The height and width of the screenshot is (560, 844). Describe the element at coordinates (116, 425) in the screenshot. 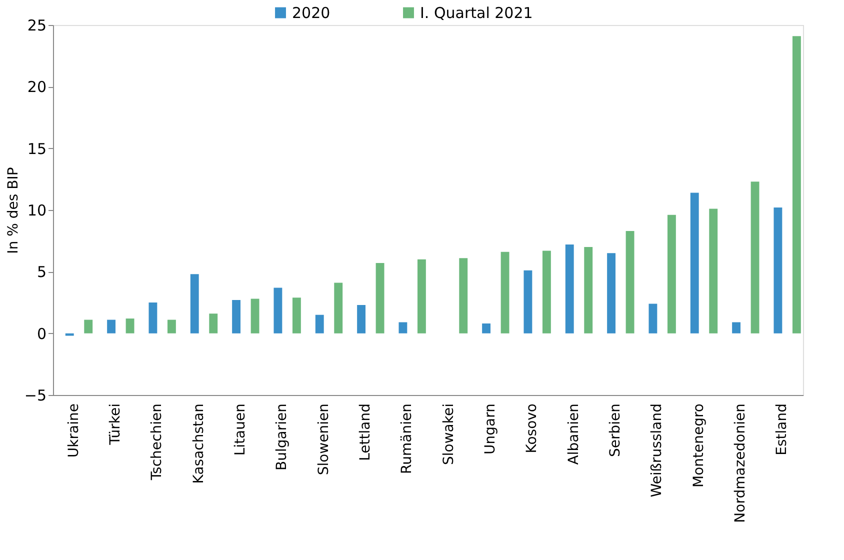

I see `x-tick-label: Türkei` at that location.